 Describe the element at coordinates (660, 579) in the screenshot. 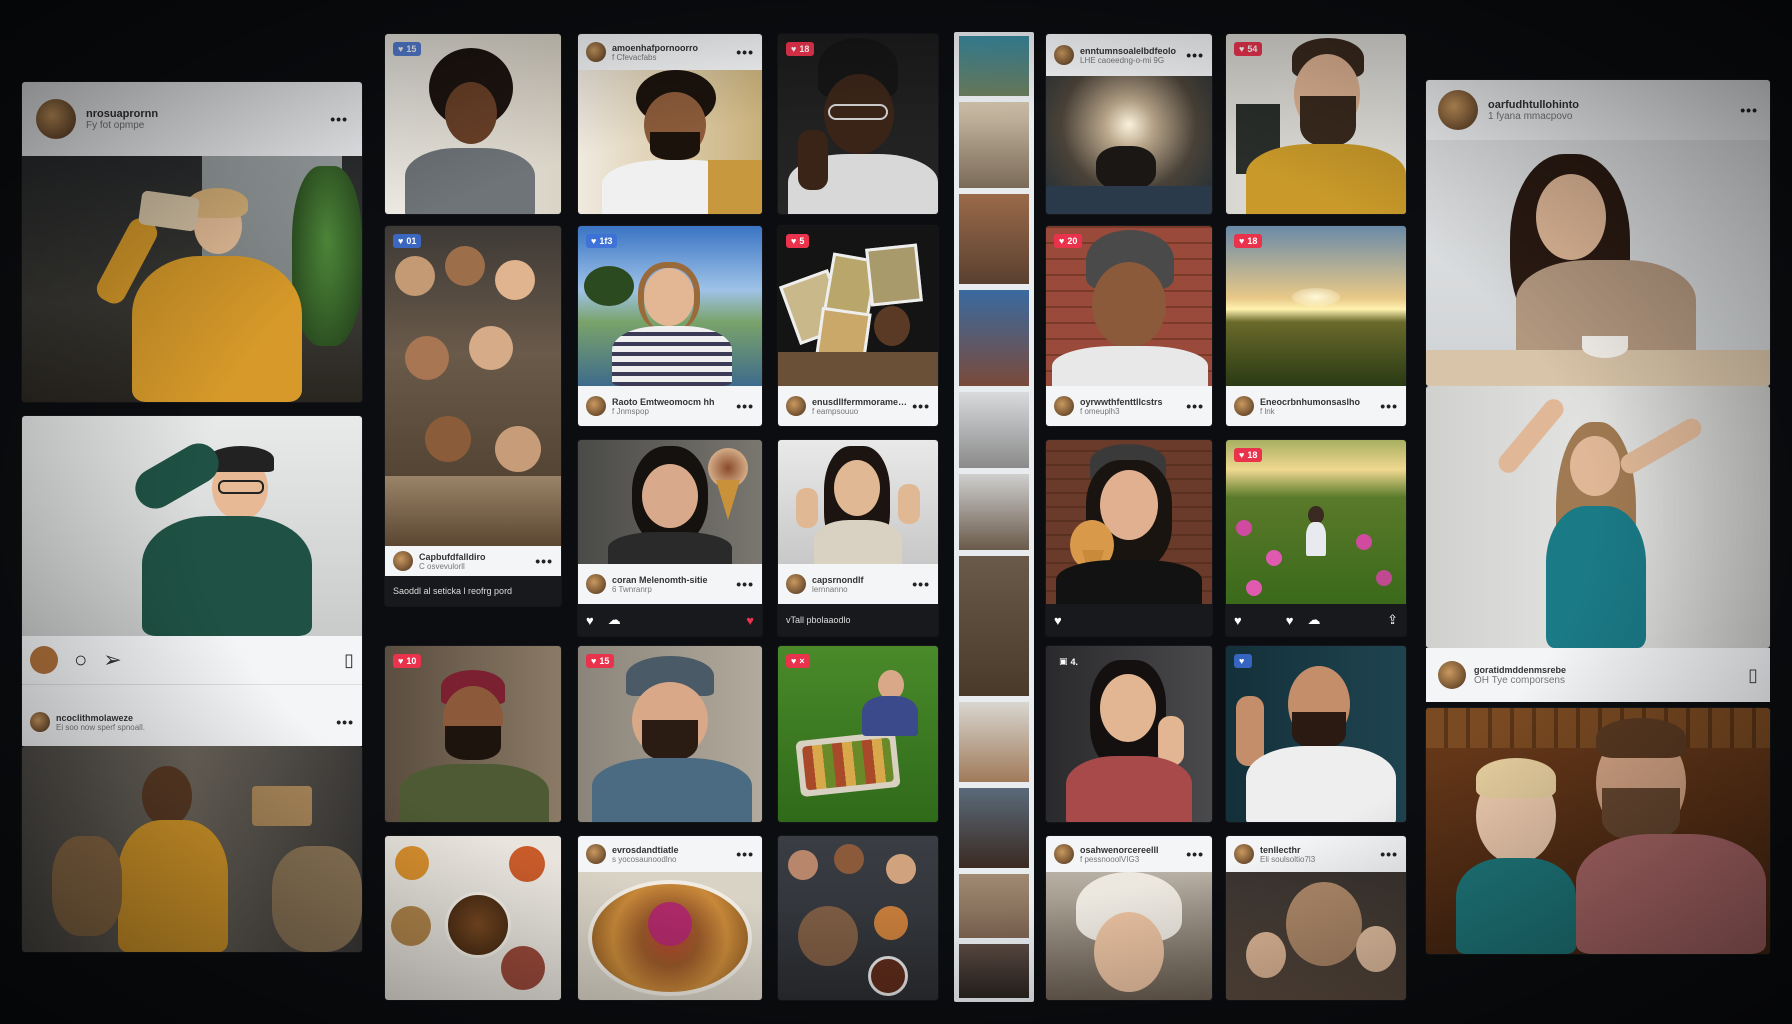

I see `post-username: coran Melenomth-sitie` at that location.